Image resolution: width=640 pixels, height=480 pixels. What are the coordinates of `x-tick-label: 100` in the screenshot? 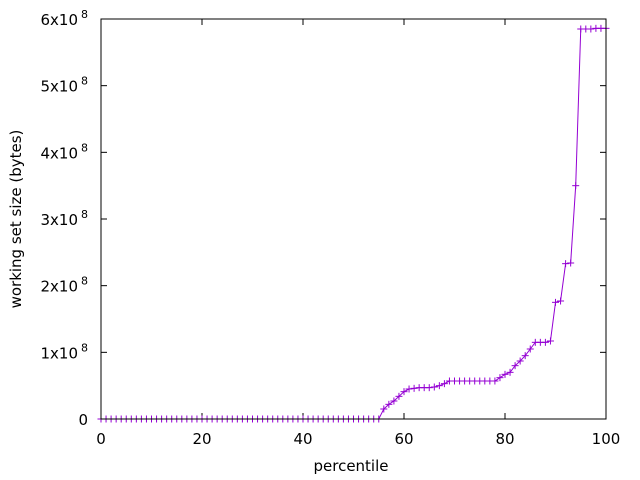 It's located at (606, 439).